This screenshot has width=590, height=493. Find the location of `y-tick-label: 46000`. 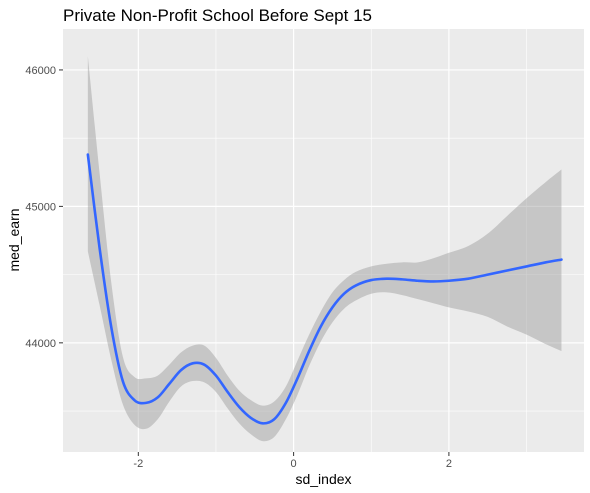

y-tick-label: 46000 is located at coordinates (40, 71).